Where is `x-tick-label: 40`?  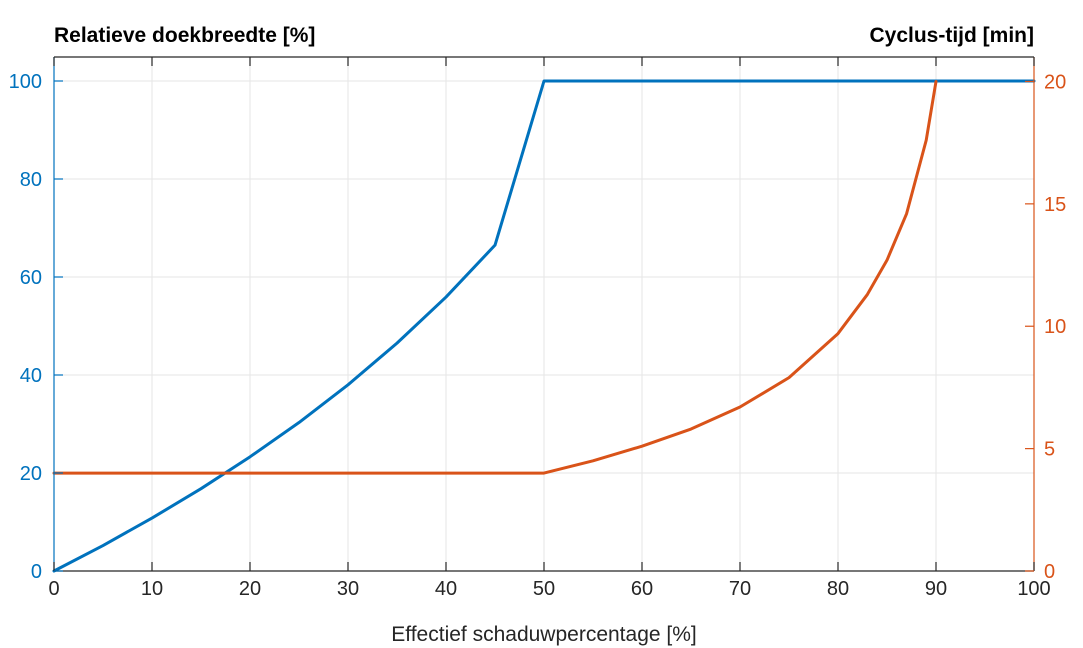 x-tick-label: 40 is located at coordinates (446, 589).